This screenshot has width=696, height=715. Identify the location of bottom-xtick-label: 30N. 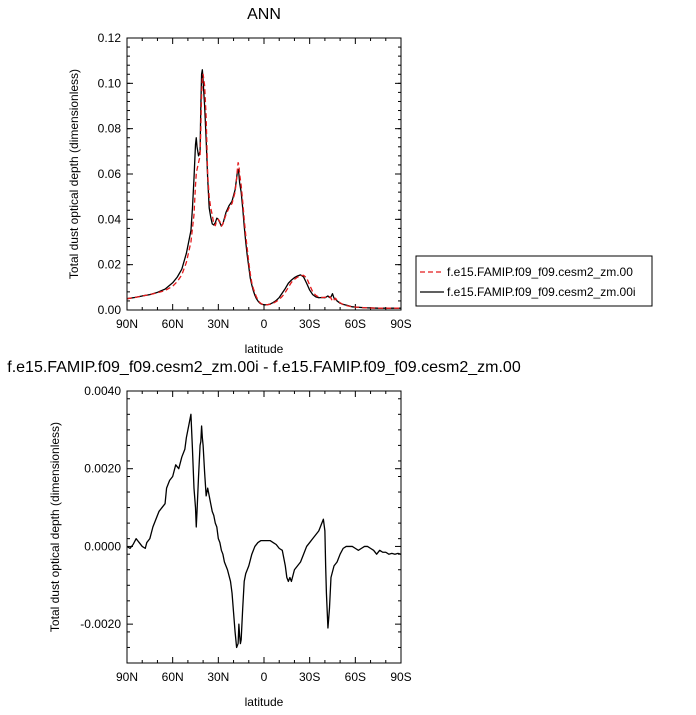
(218, 677).